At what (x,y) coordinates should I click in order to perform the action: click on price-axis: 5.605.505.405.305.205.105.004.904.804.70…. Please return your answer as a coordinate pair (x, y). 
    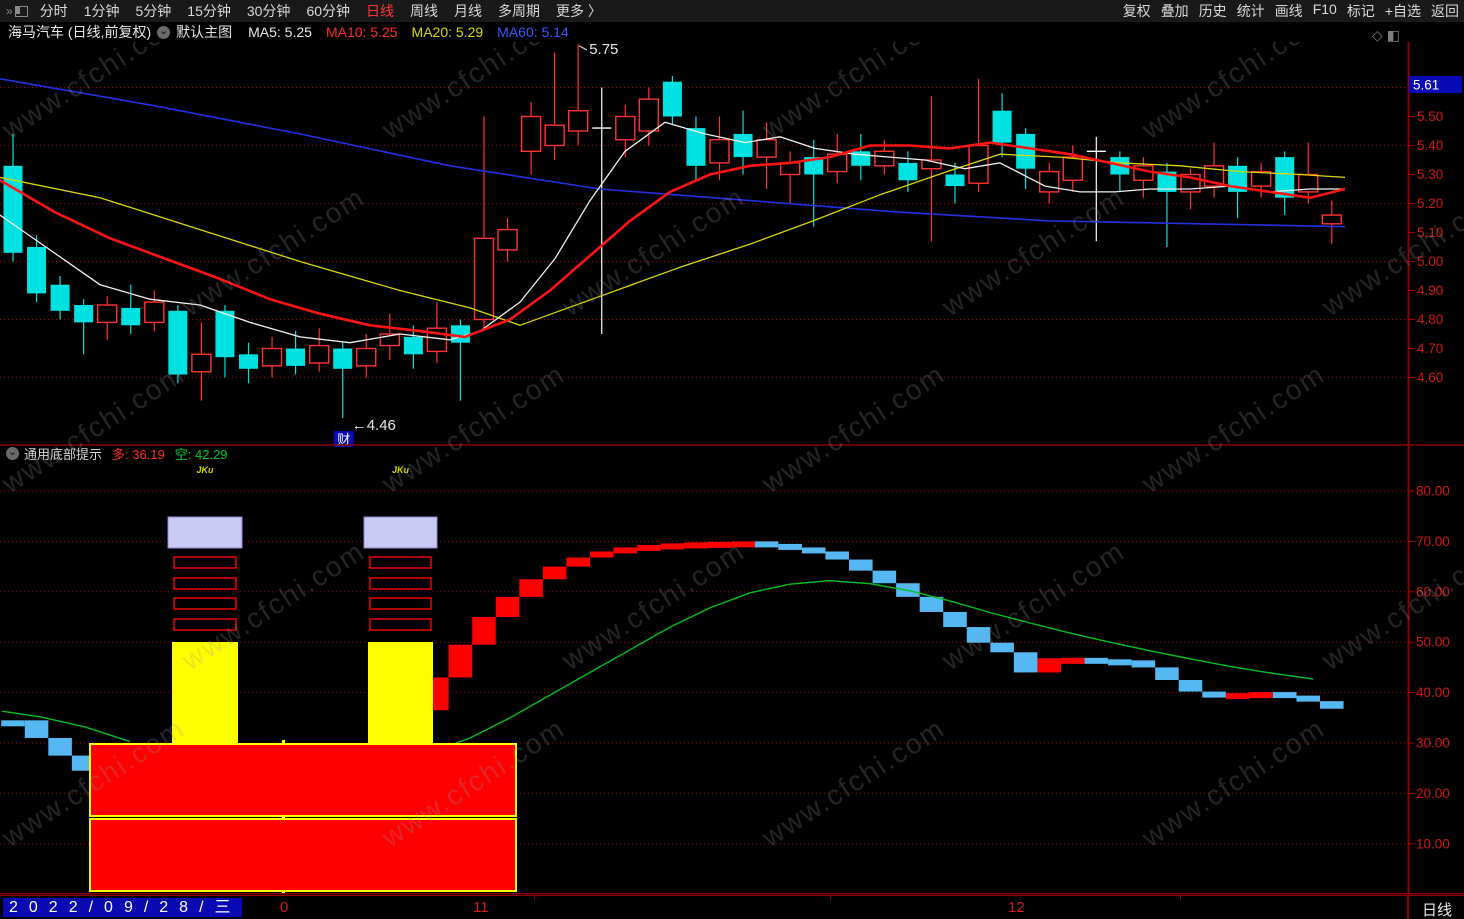
    Looking at the image, I should click on (1435, 230).